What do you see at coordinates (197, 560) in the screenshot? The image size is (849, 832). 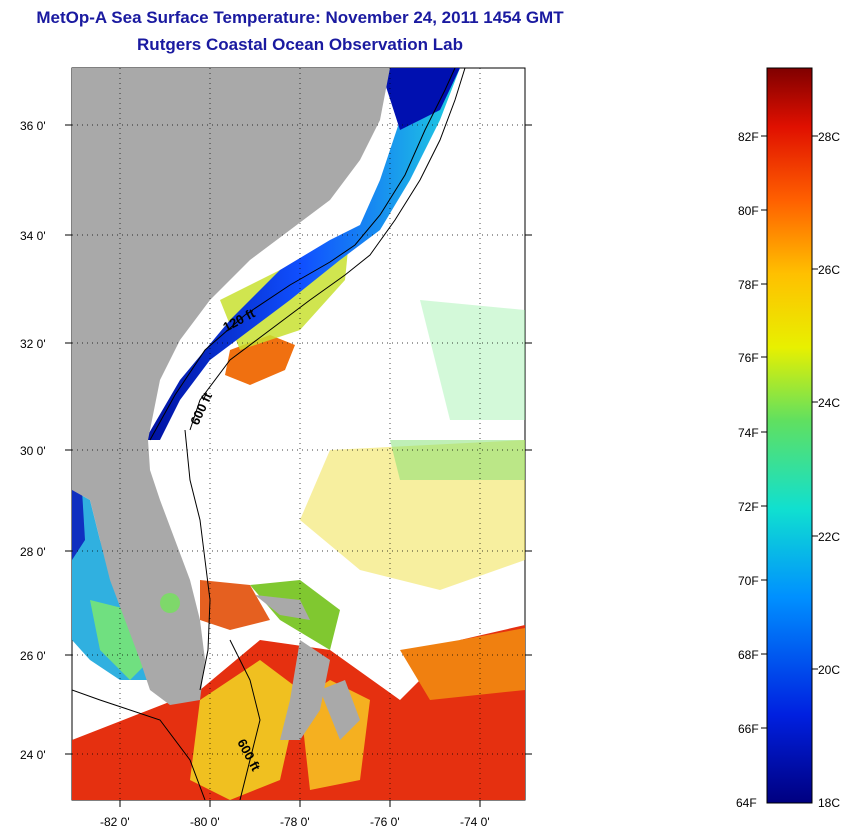 I see `contour-florida-shelf` at bounding box center [197, 560].